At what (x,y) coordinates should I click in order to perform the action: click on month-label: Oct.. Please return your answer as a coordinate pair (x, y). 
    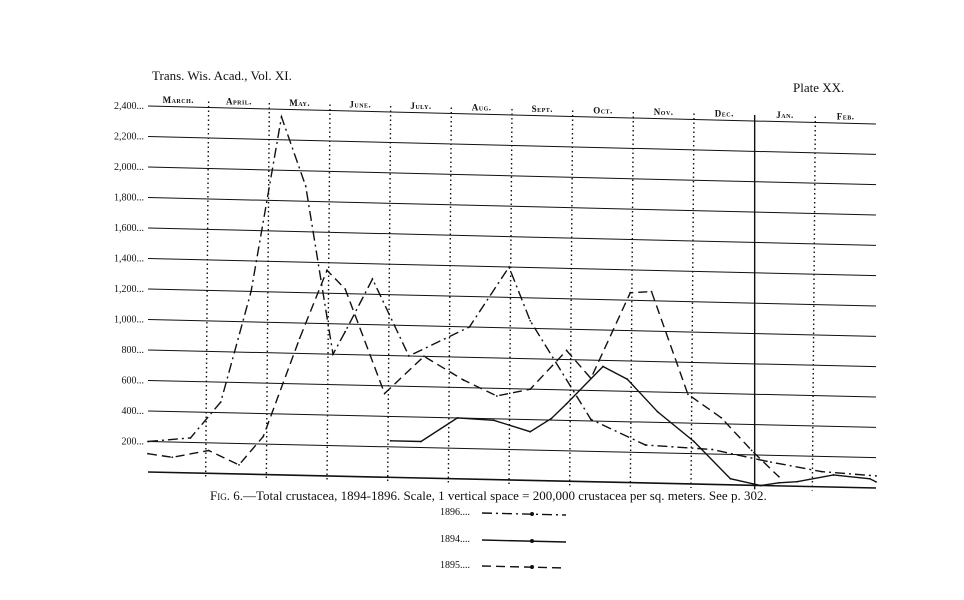
    Looking at the image, I should click on (603, 110).